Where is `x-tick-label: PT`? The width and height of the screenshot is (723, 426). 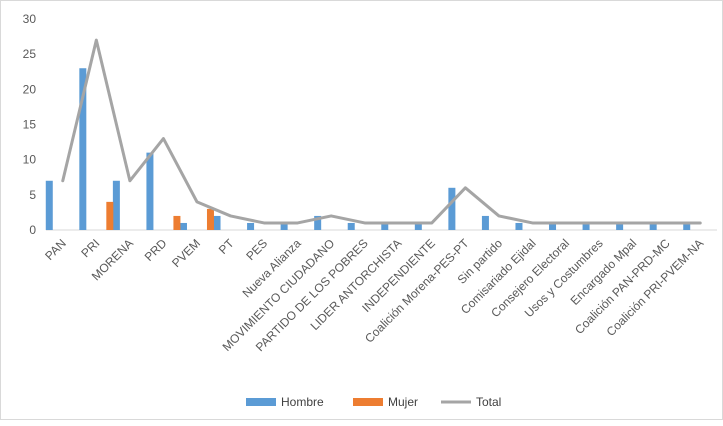
x-tick-label: PT is located at coordinates (226, 246).